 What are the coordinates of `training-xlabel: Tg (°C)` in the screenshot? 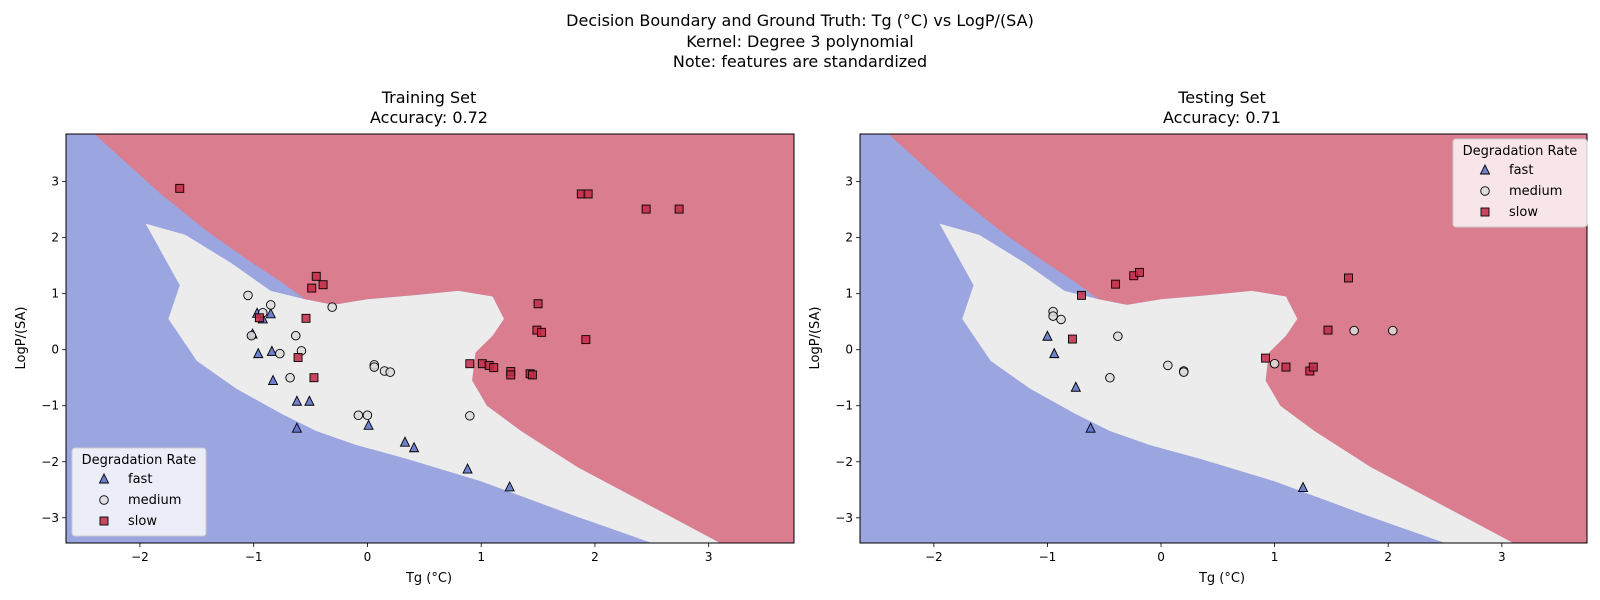 It's located at (428, 578).